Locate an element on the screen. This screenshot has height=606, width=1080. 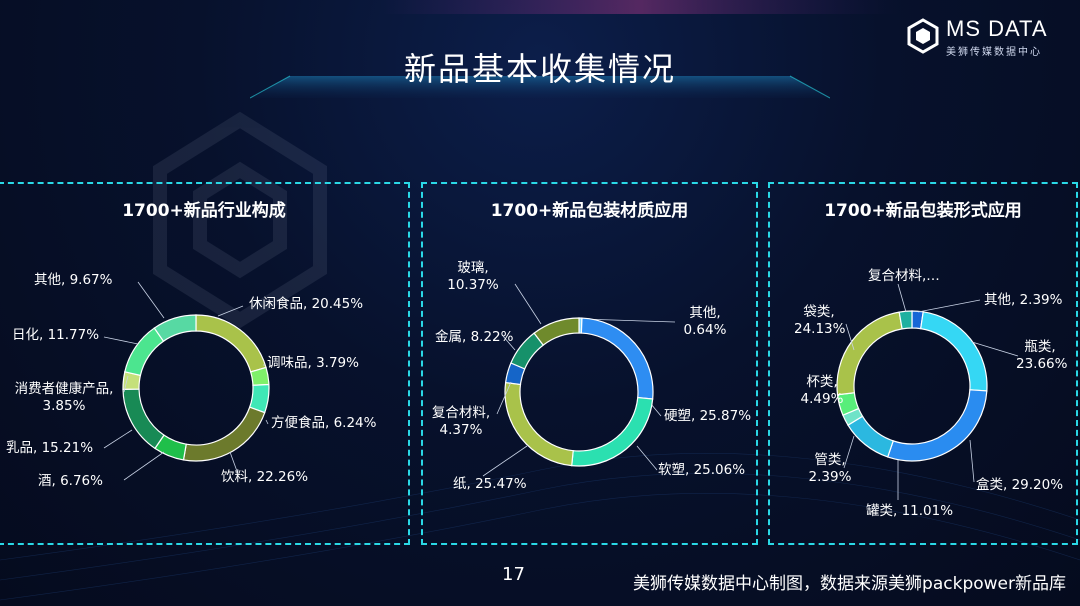
brand: MS DATA 美狮传媒数据中心 is located at coordinates (986, 38).